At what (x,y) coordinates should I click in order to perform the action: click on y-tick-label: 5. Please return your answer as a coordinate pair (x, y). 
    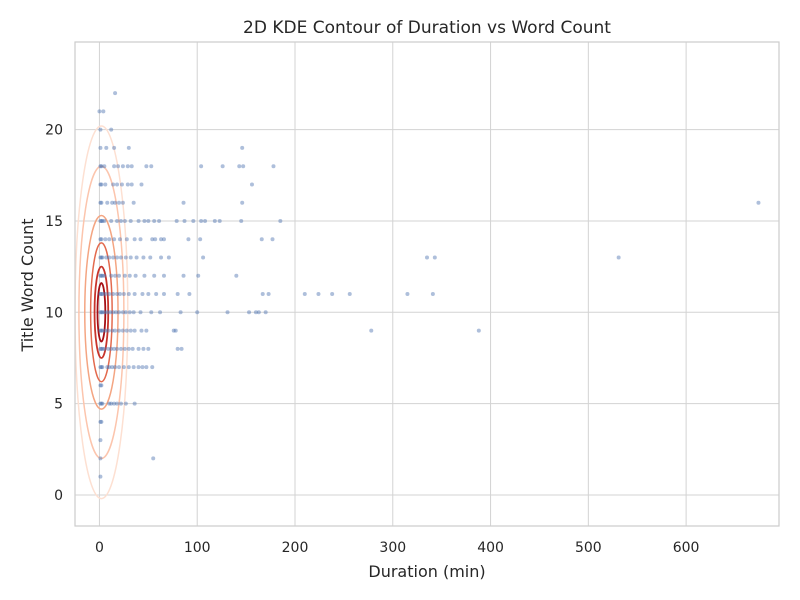
    Looking at the image, I should click on (58, 405).